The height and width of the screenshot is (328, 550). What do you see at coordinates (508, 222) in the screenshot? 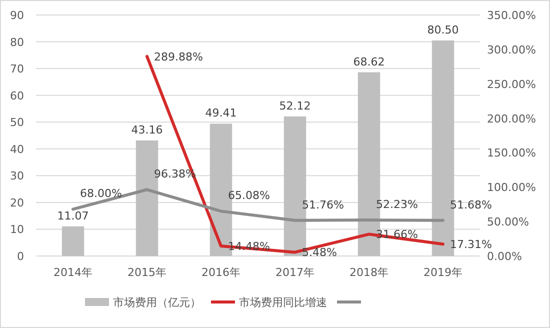
I see `y2-tick-label: 50.00%` at bounding box center [508, 222].